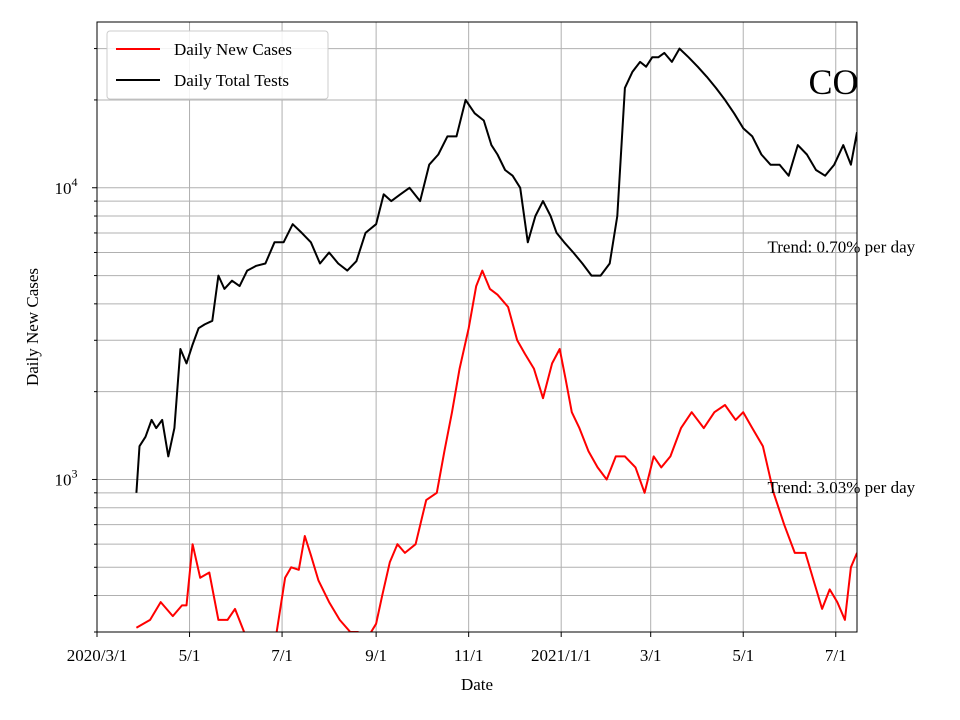  What do you see at coordinates (561, 655) in the screenshot?
I see `x-tick-label: 2021/1/1` at bounding box center [561, 655].